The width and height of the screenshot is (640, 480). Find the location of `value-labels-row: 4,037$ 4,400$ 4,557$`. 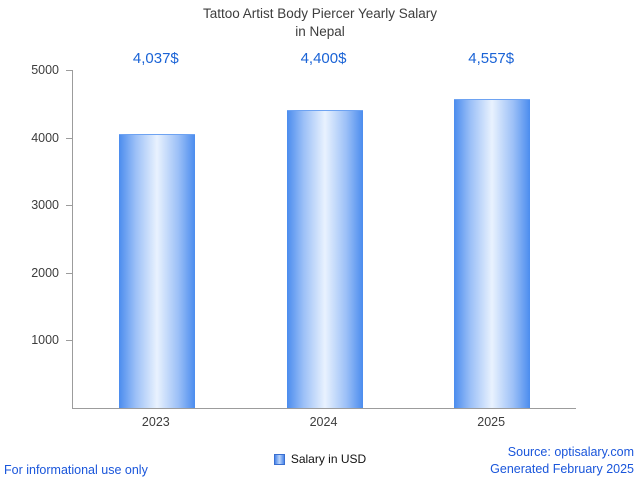

value-labels-row: 4,037$ 4,400$ 4,557$ is located at coordinates (323, 58).